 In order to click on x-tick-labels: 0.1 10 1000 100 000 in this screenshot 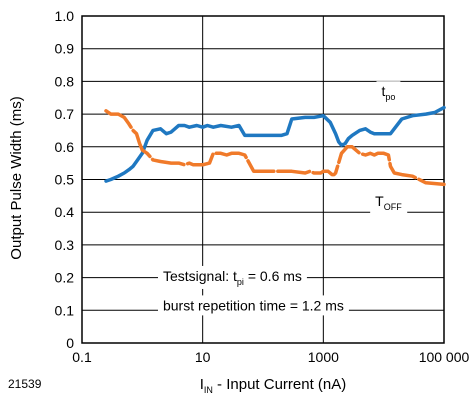, I will do `click(270, 357)`.